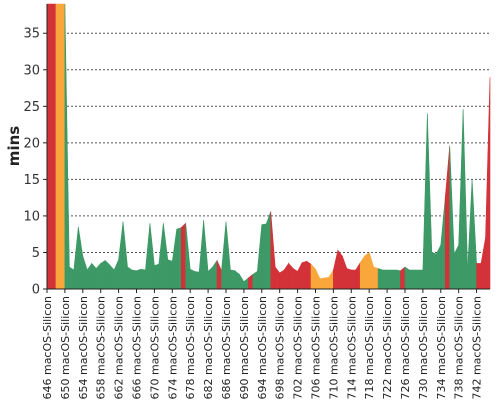 The image size is (500, 400). I want to click on x-tick-label: #702 macOS-Silicon, so click(298, 348).